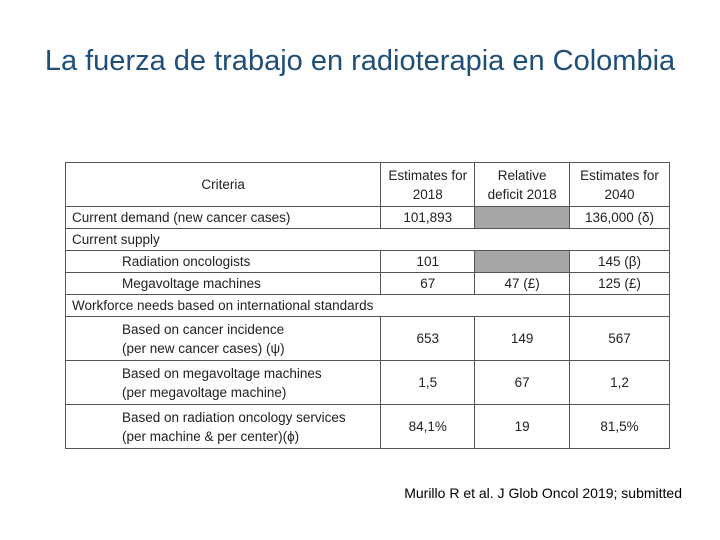  What do you see at coordinates (619, 283) in the screenshot?
I see `cell-2040: 125 (£)` at bounding box center [619, 283].